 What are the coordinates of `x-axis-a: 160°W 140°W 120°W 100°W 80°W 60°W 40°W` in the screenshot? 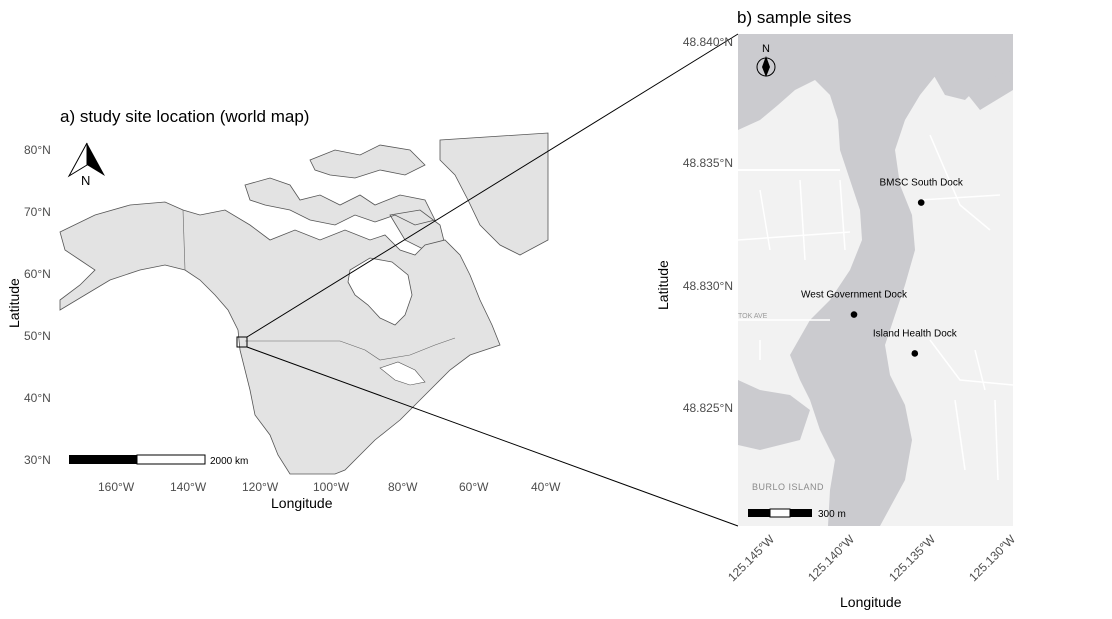 It's located at (329, 487).